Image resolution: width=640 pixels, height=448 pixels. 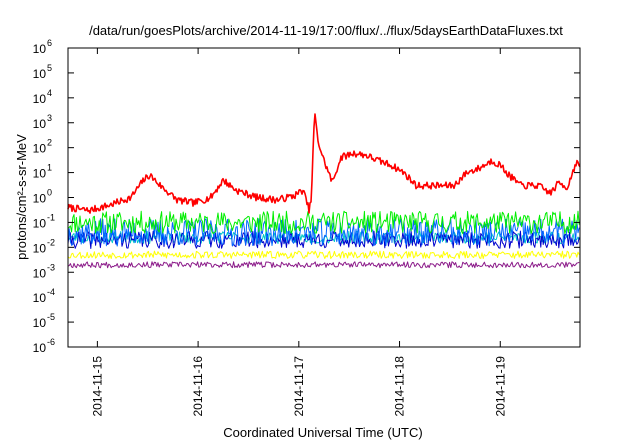 I want to click on x-tick-label: 2014-11-15, so click(x=97, y=386).